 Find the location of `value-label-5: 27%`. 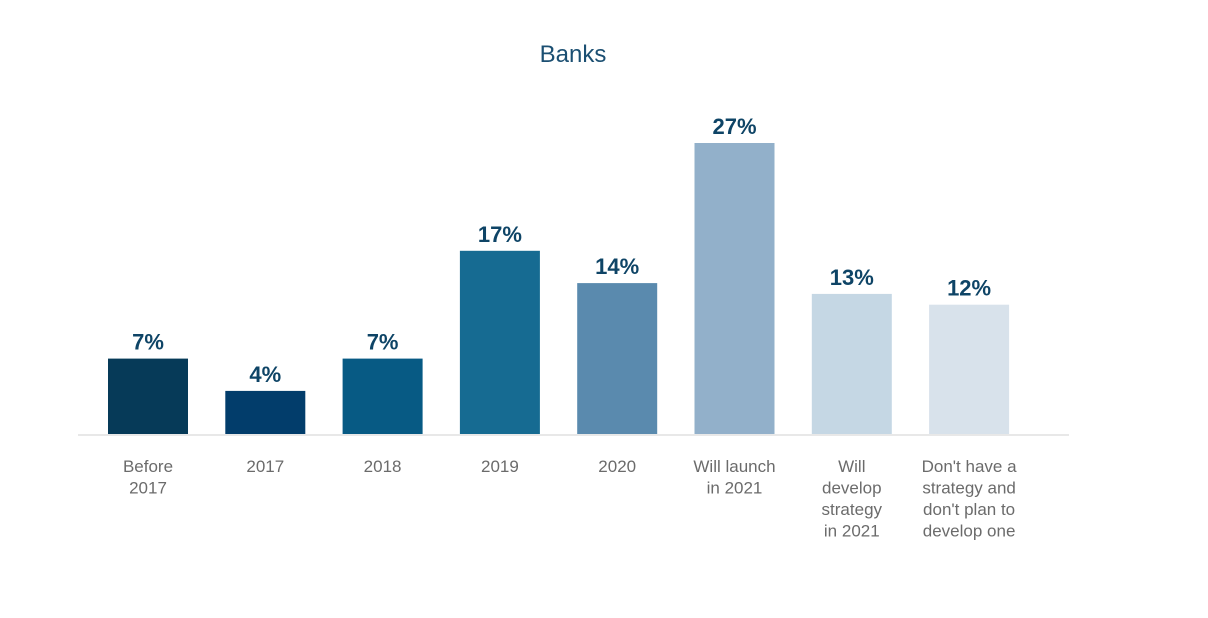

value-label-5: 27% is located at coordinates (734, 126).